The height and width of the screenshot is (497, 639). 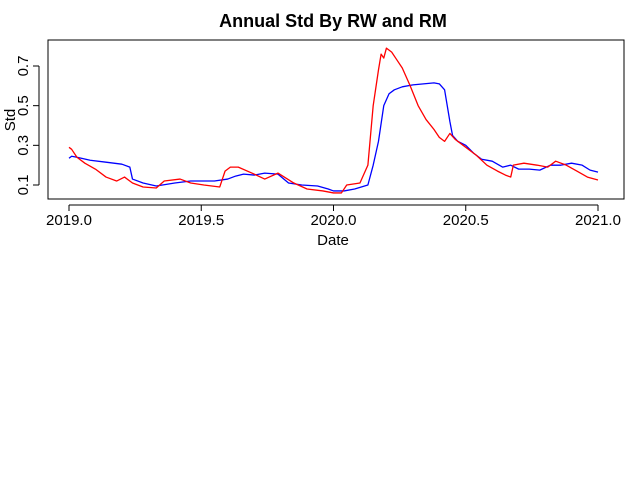 What do you see at coordinates (10, 120) in the screenshot?
I see `y-axis-label: Std` at bounding box center [10, 120].